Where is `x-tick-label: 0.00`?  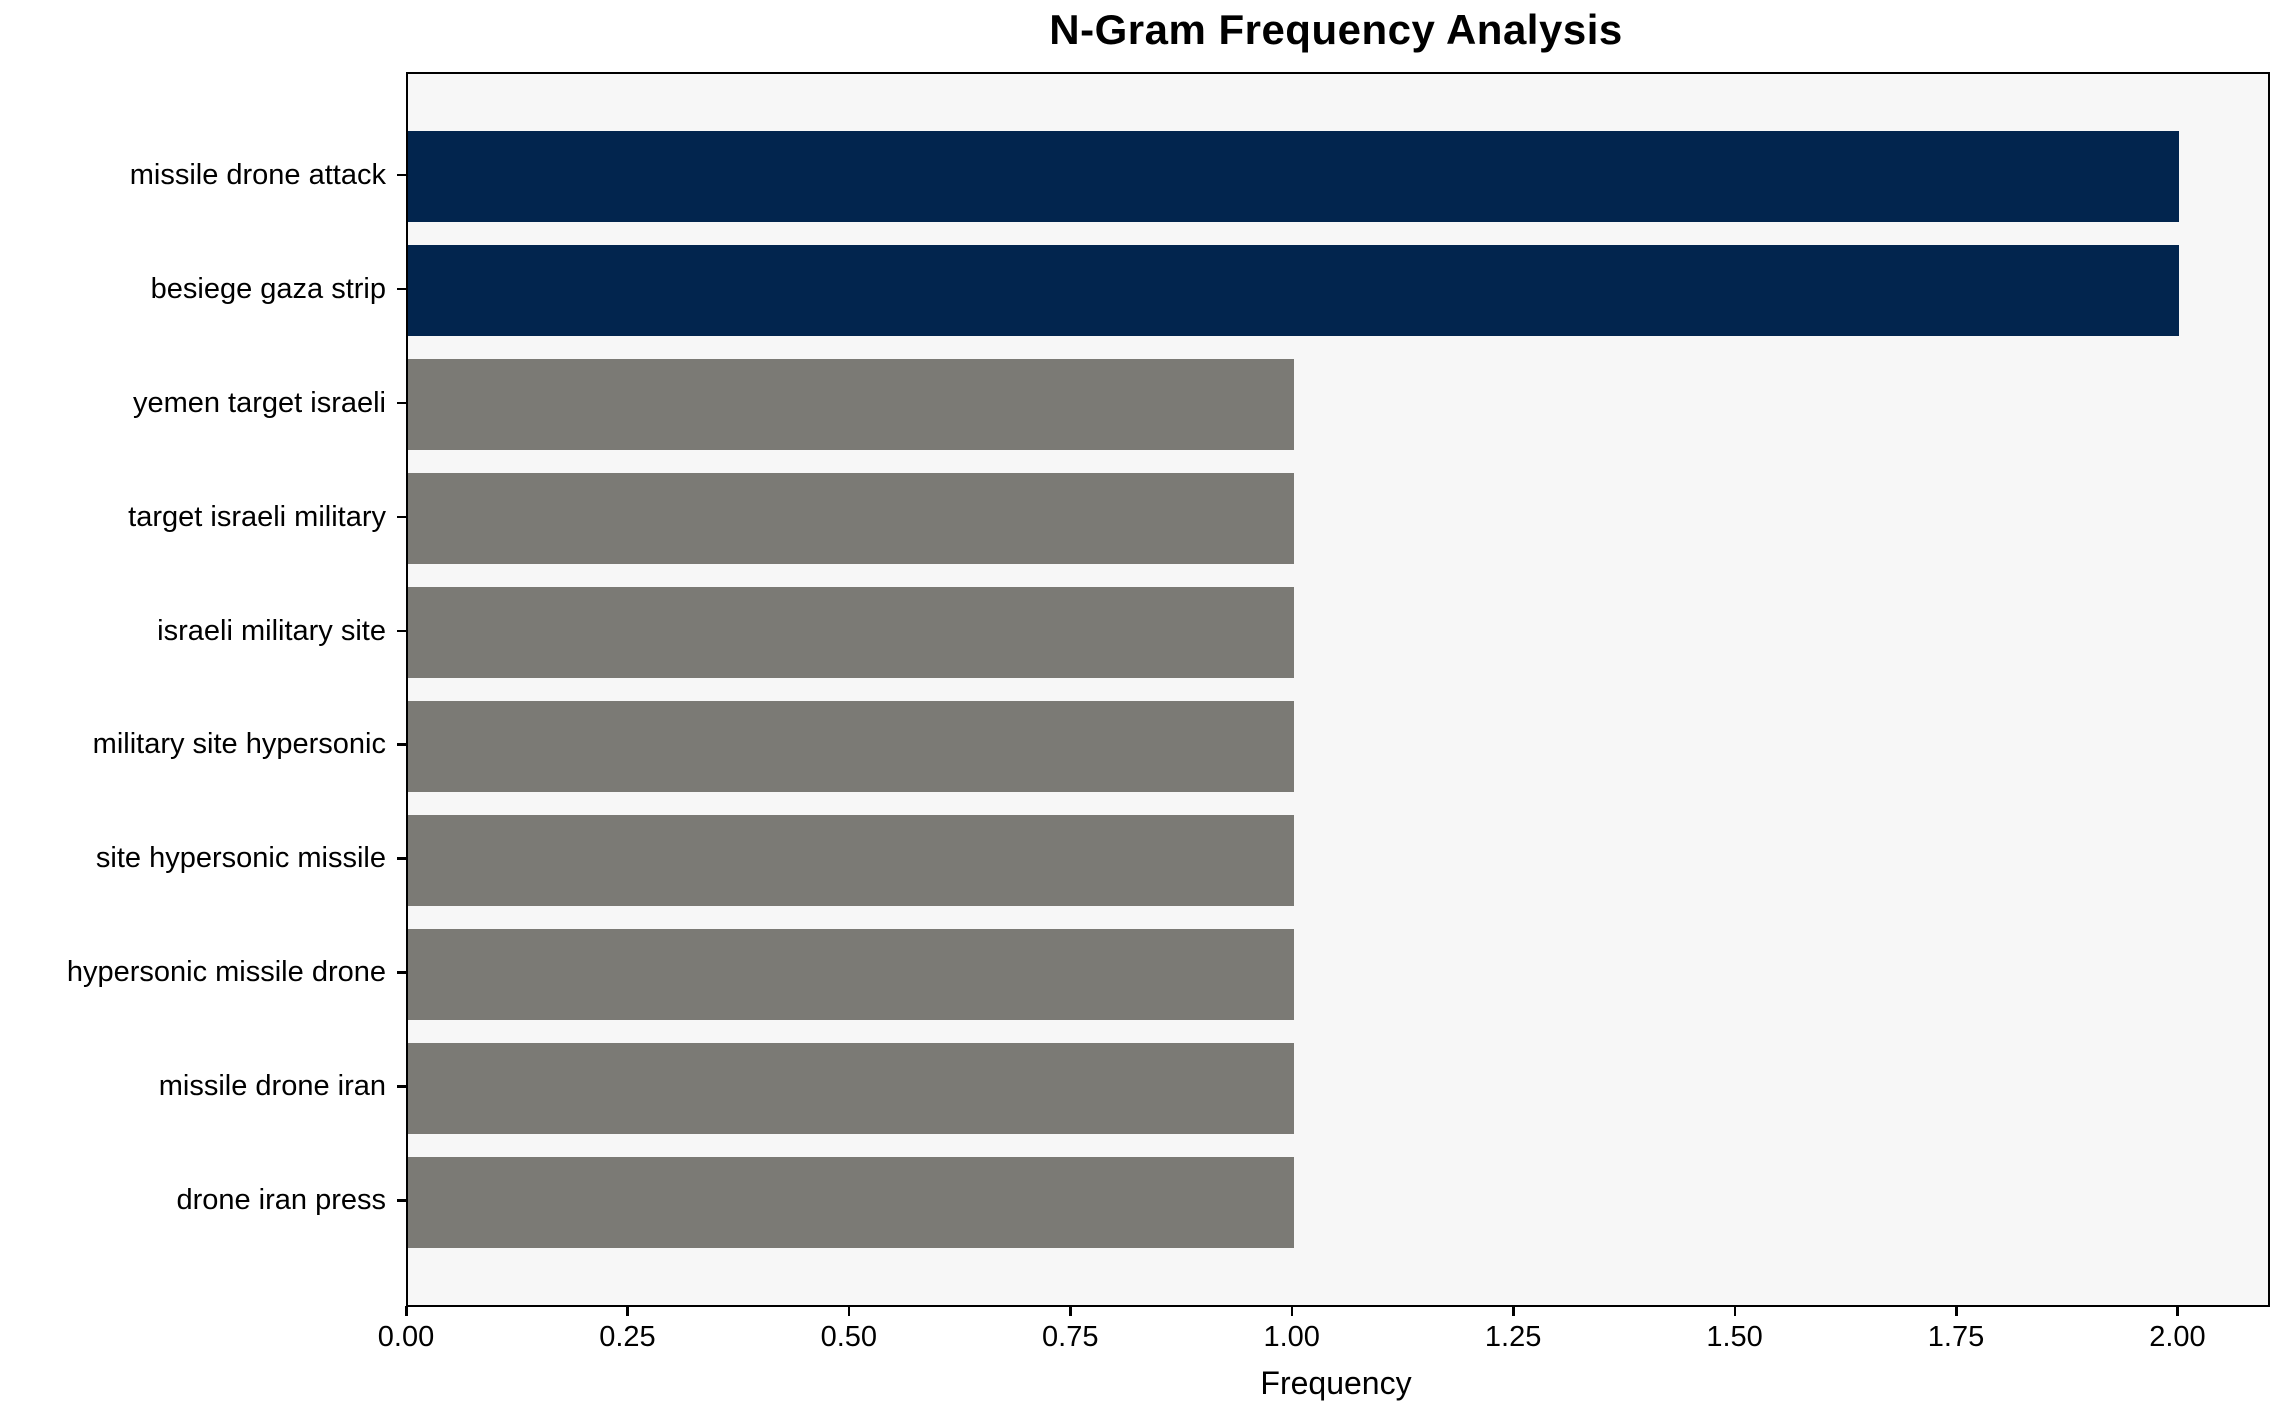
x-tick-label: 0.00 is located at coordinates (406, 1337).